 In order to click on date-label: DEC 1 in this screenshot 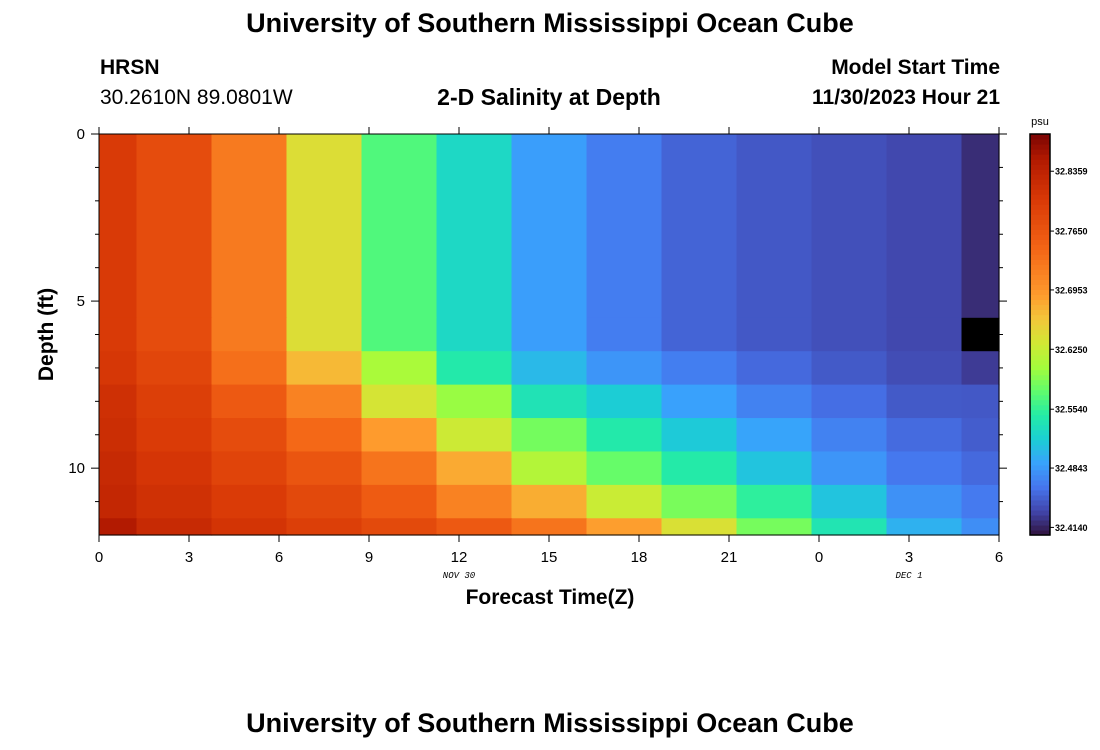, I will do `click(908, 576)`.